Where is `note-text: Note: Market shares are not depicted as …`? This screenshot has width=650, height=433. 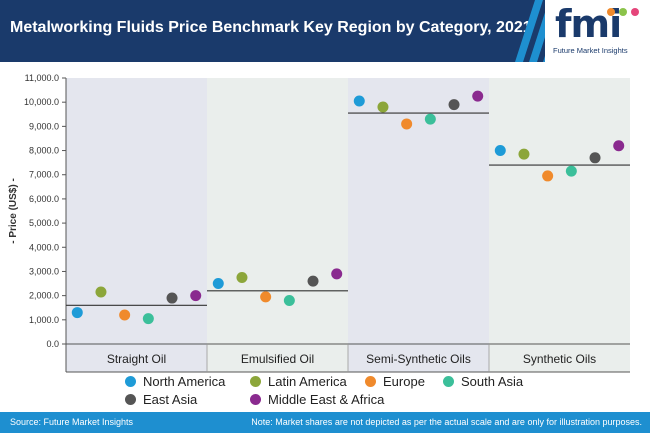
note-text: Note: Market shares are not depicted as … is located at coordinates (446, 422).